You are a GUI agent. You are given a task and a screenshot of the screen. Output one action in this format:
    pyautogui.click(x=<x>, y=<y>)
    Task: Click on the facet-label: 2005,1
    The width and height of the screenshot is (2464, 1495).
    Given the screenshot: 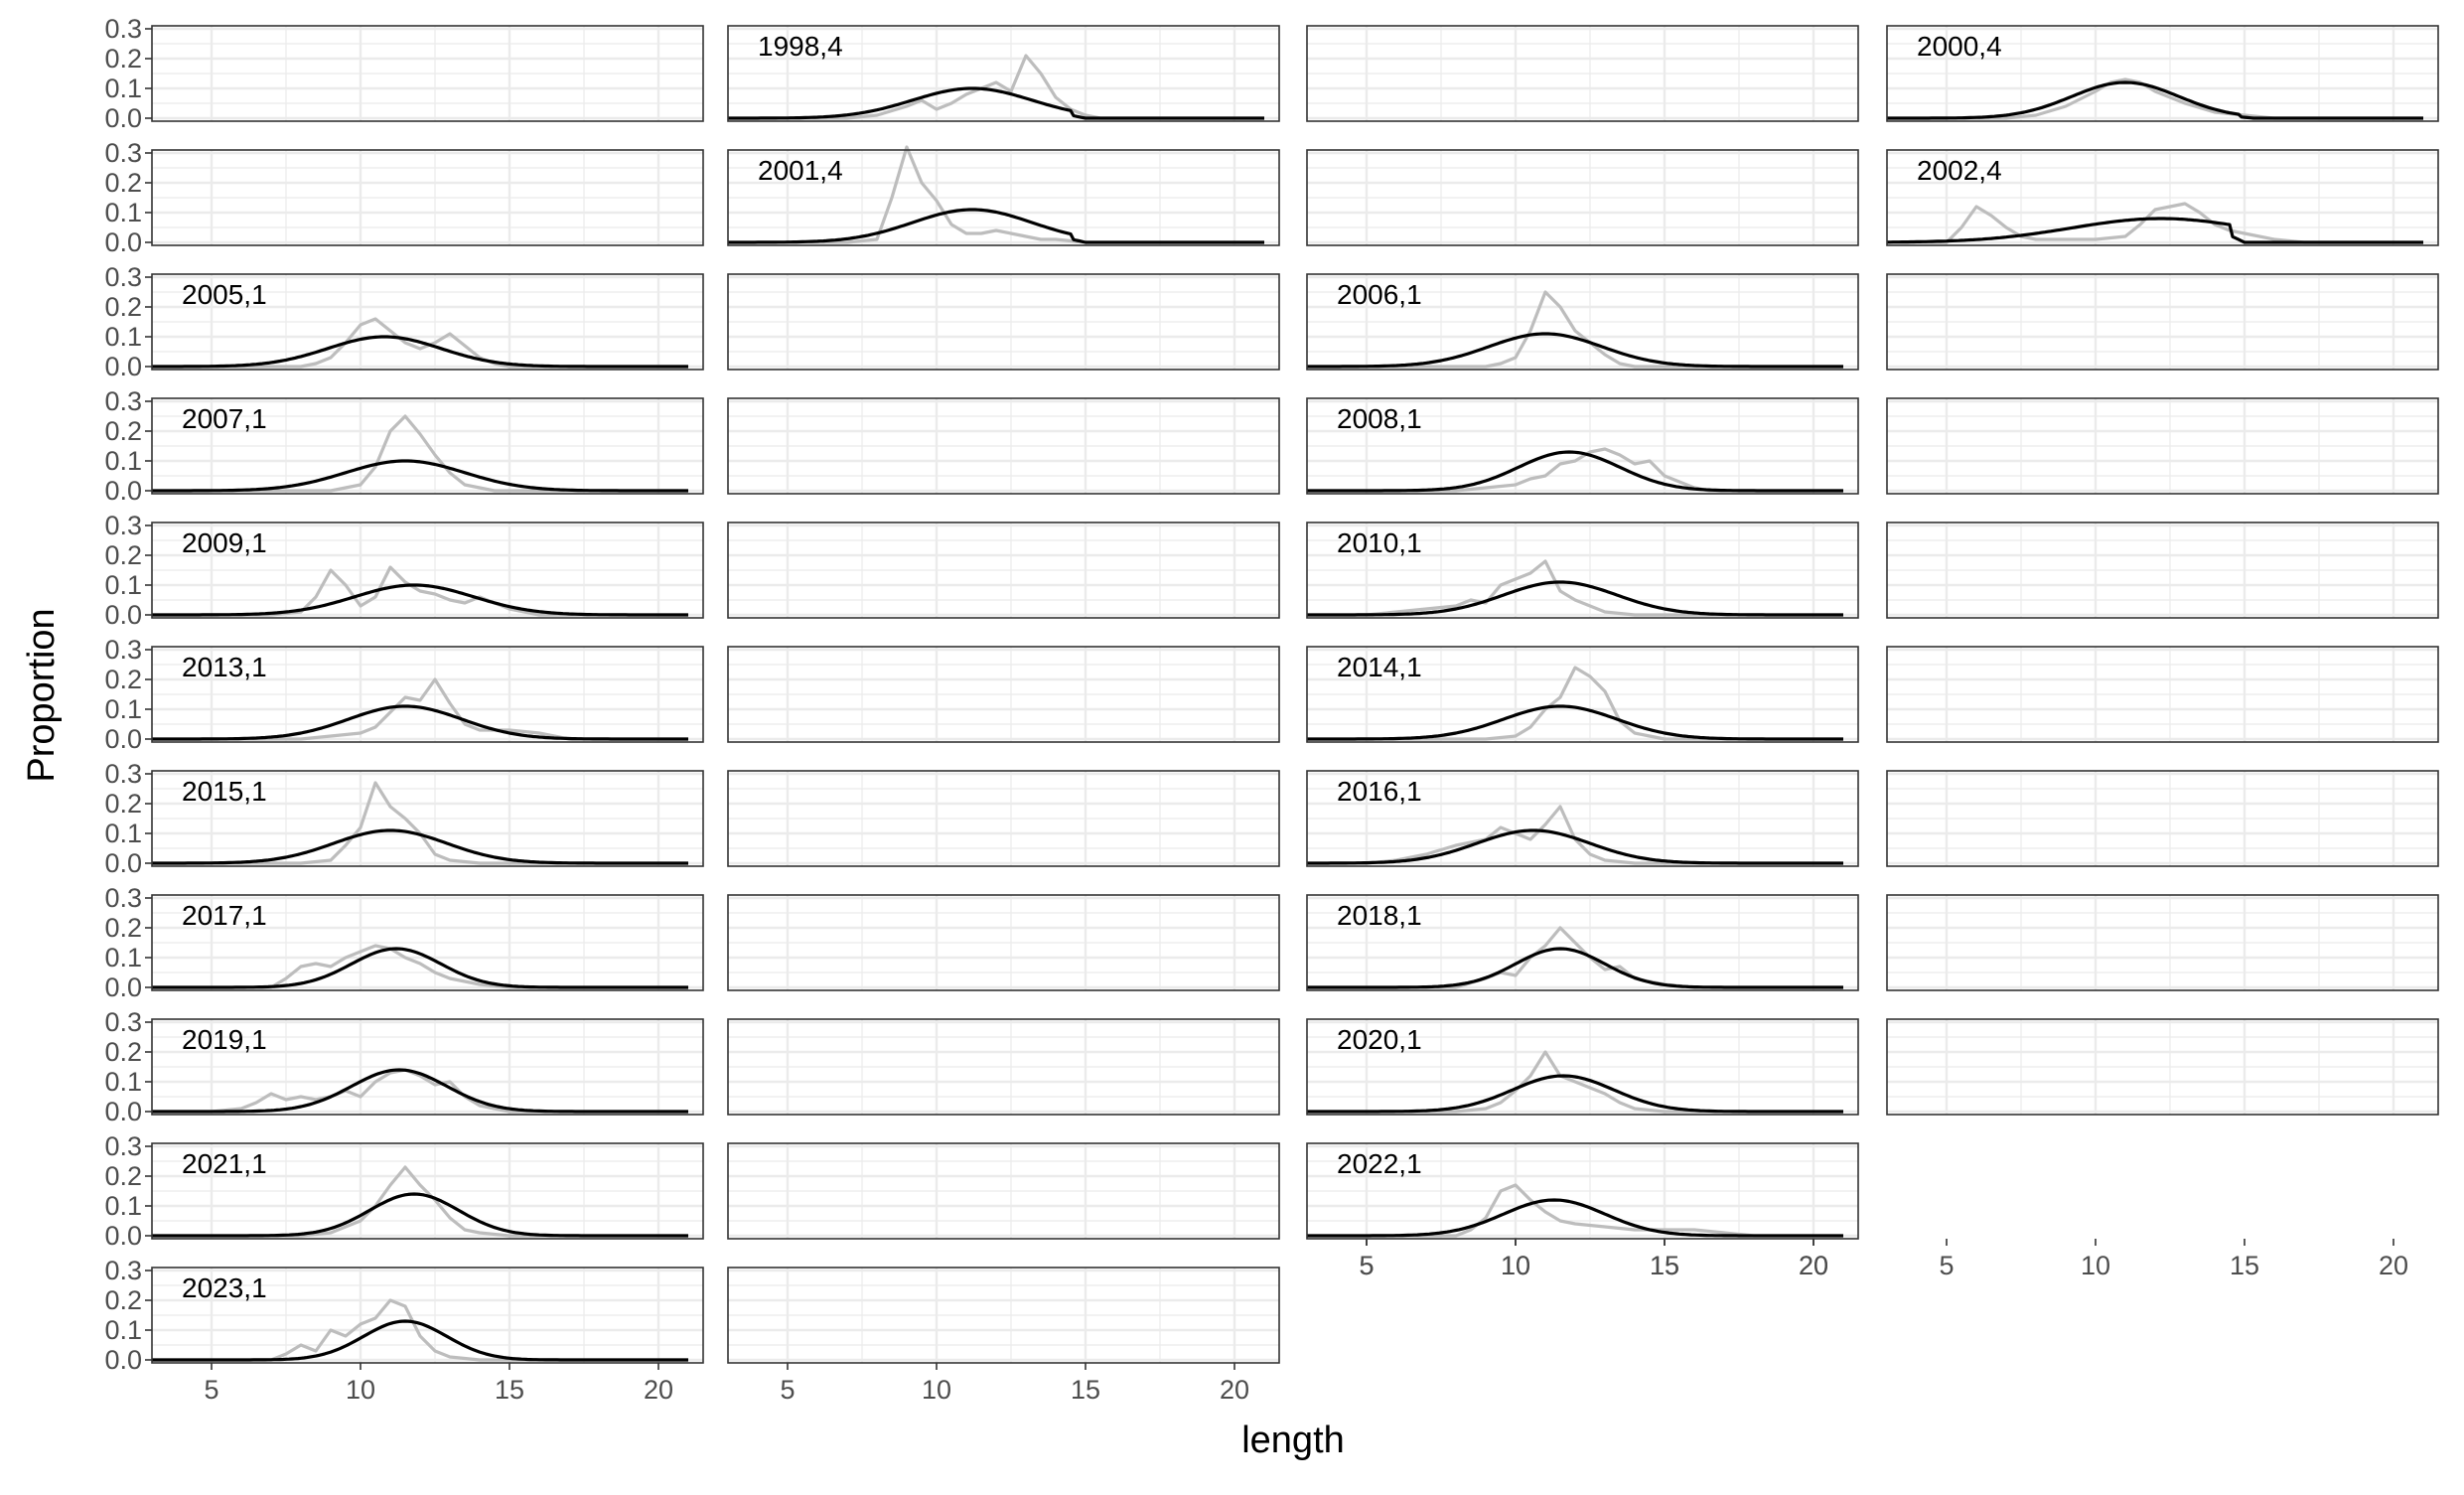 What is the action you would take?
    pyautogui.click(x=224, y=294)
    